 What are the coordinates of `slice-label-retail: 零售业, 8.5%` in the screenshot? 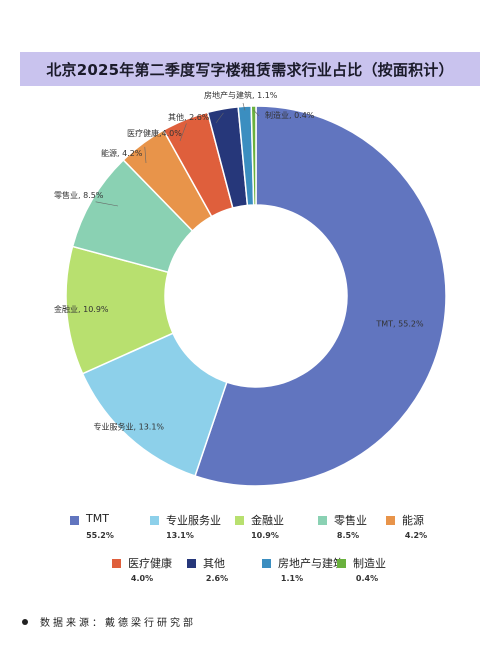 It's located at (79, 195).